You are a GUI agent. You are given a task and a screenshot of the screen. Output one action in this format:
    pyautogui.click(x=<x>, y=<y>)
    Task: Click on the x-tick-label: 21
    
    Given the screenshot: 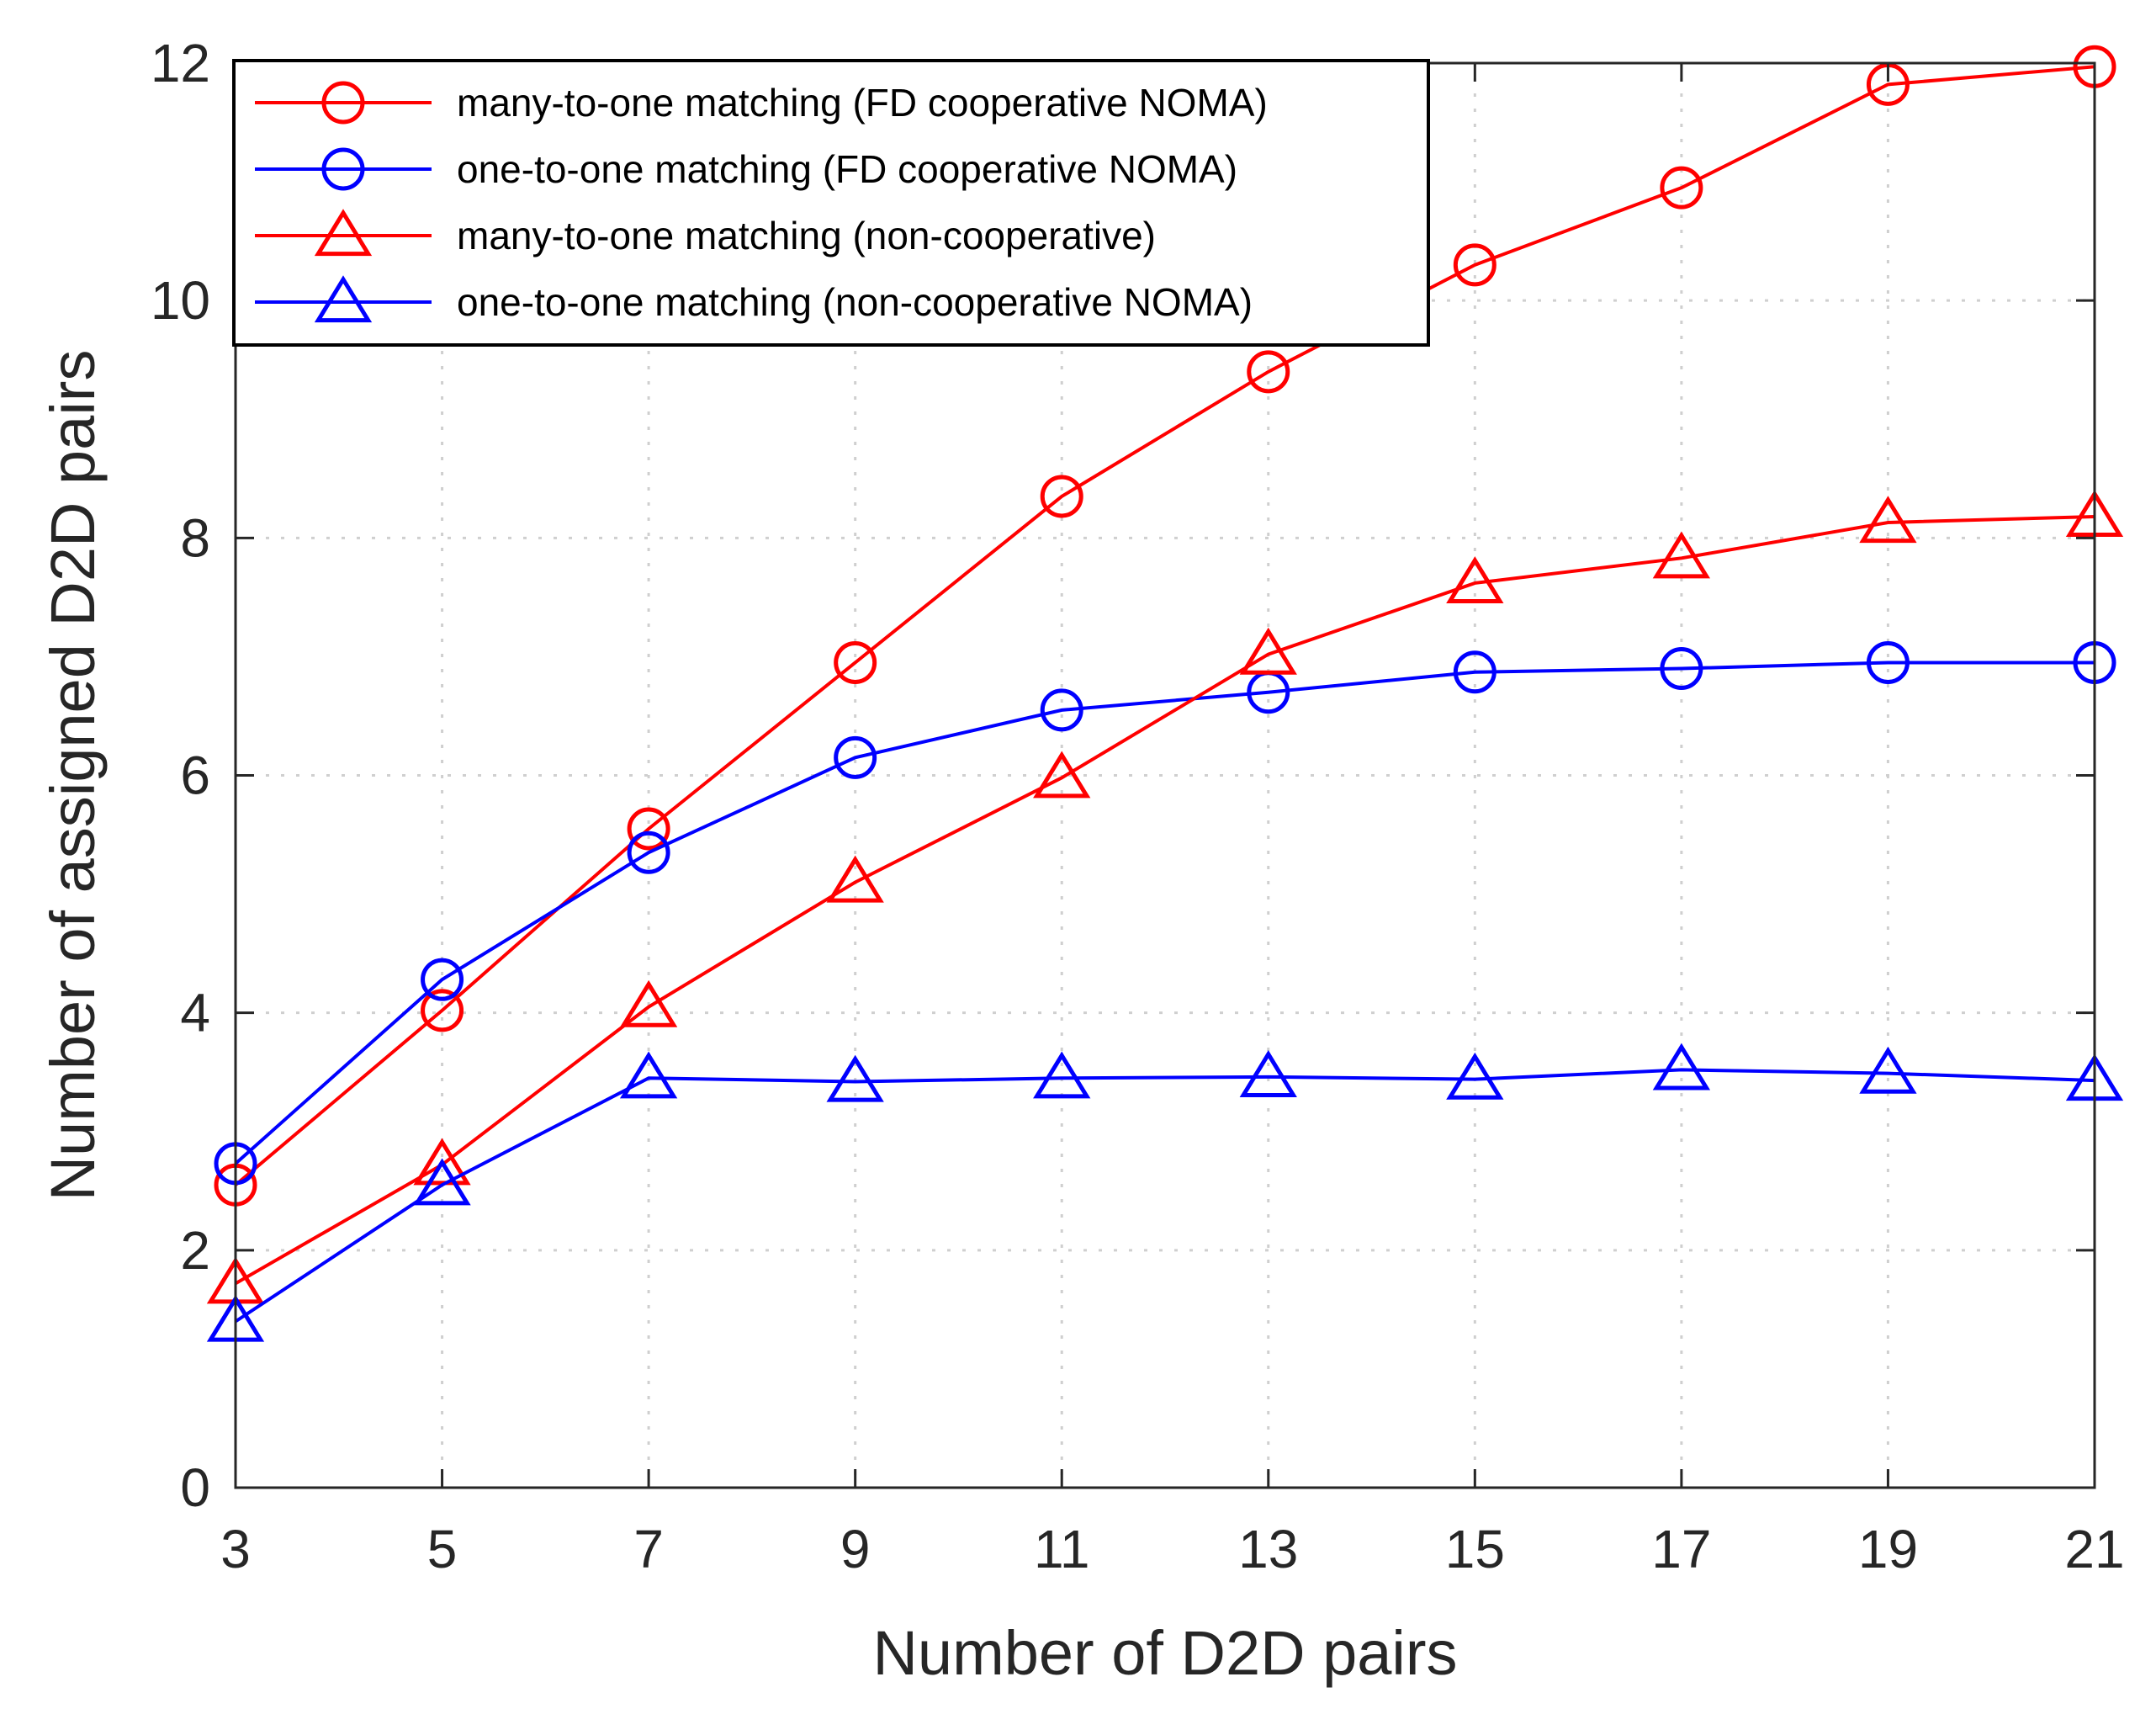 What is the action you would take?
    pyautogui.click(x=2094, y=1549)
    